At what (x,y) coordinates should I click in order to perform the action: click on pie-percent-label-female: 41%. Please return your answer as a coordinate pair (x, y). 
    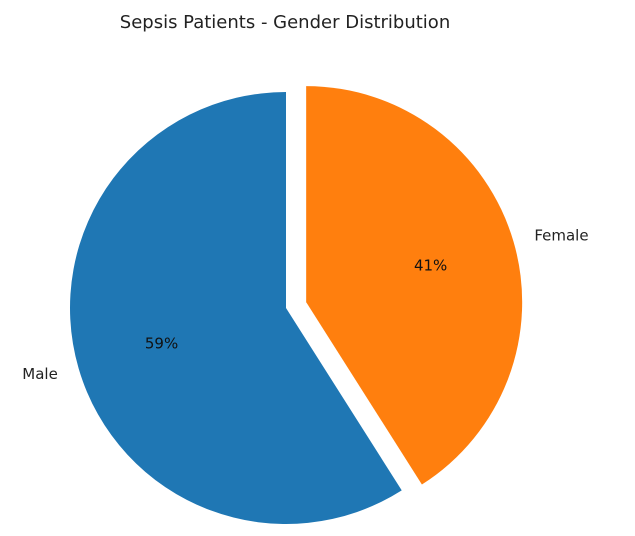
    Looking at the image, I should click on (430, 265).